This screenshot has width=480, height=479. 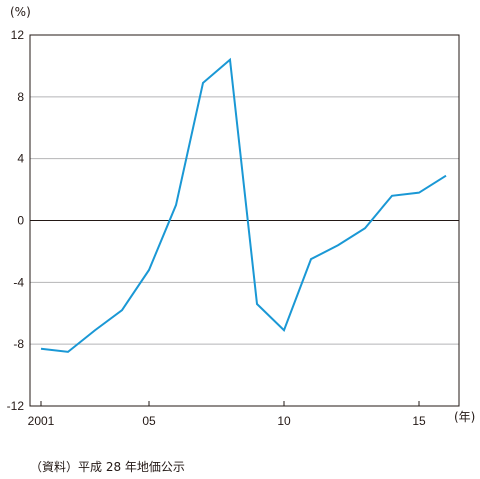 I want to click on y-tick-label: 0, so click(x=20, y=221).